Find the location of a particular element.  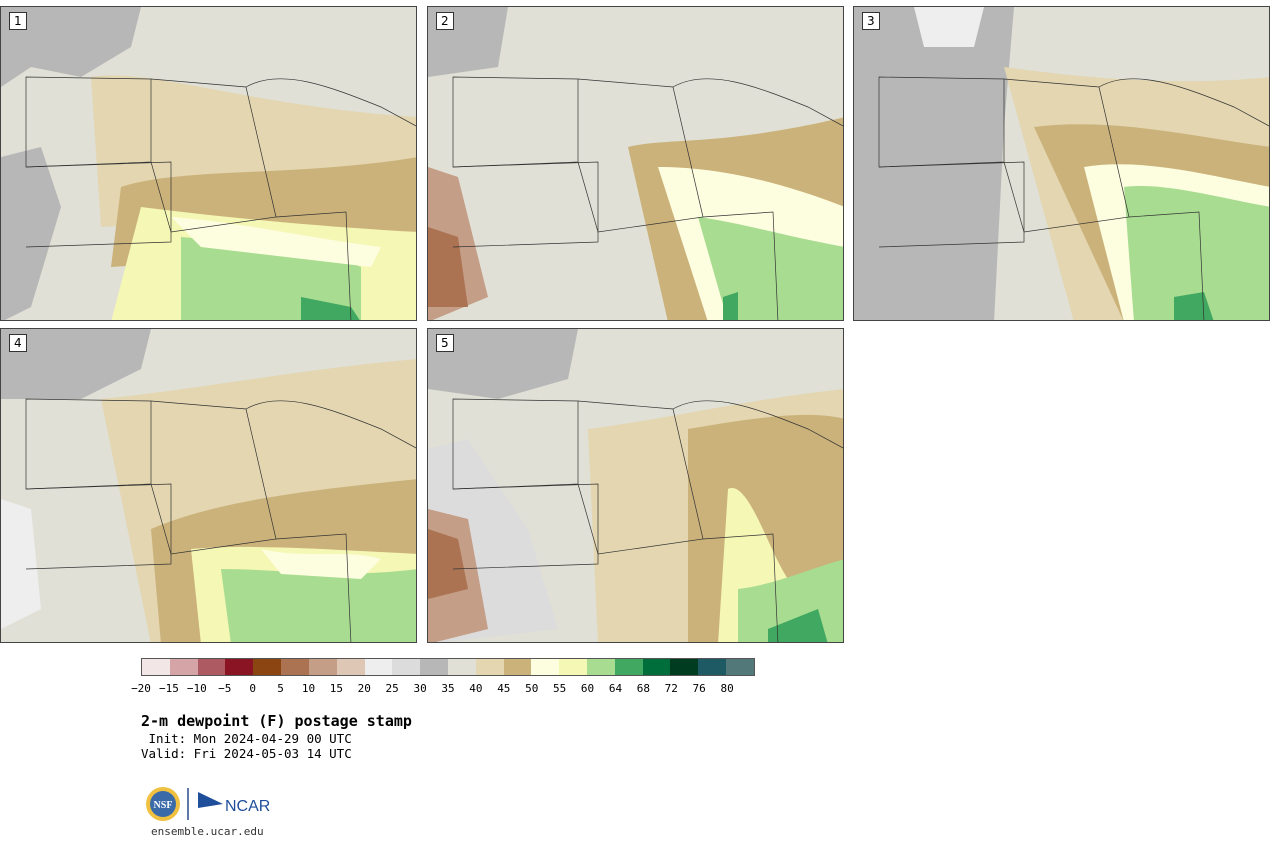

logo-area: NSF NCAR is located at coordinates (210, 804).